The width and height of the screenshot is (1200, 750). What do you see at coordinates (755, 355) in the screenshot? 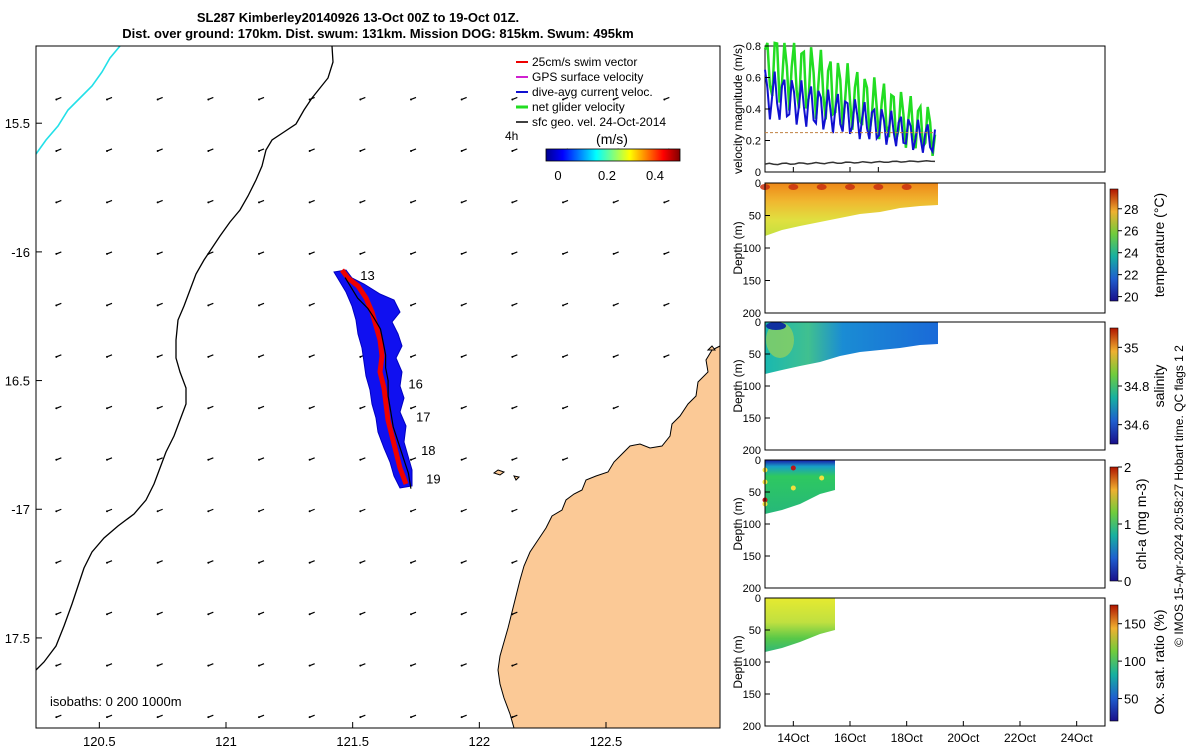
I see `depth-tick-label: 50` at bounding box center [755, 355].